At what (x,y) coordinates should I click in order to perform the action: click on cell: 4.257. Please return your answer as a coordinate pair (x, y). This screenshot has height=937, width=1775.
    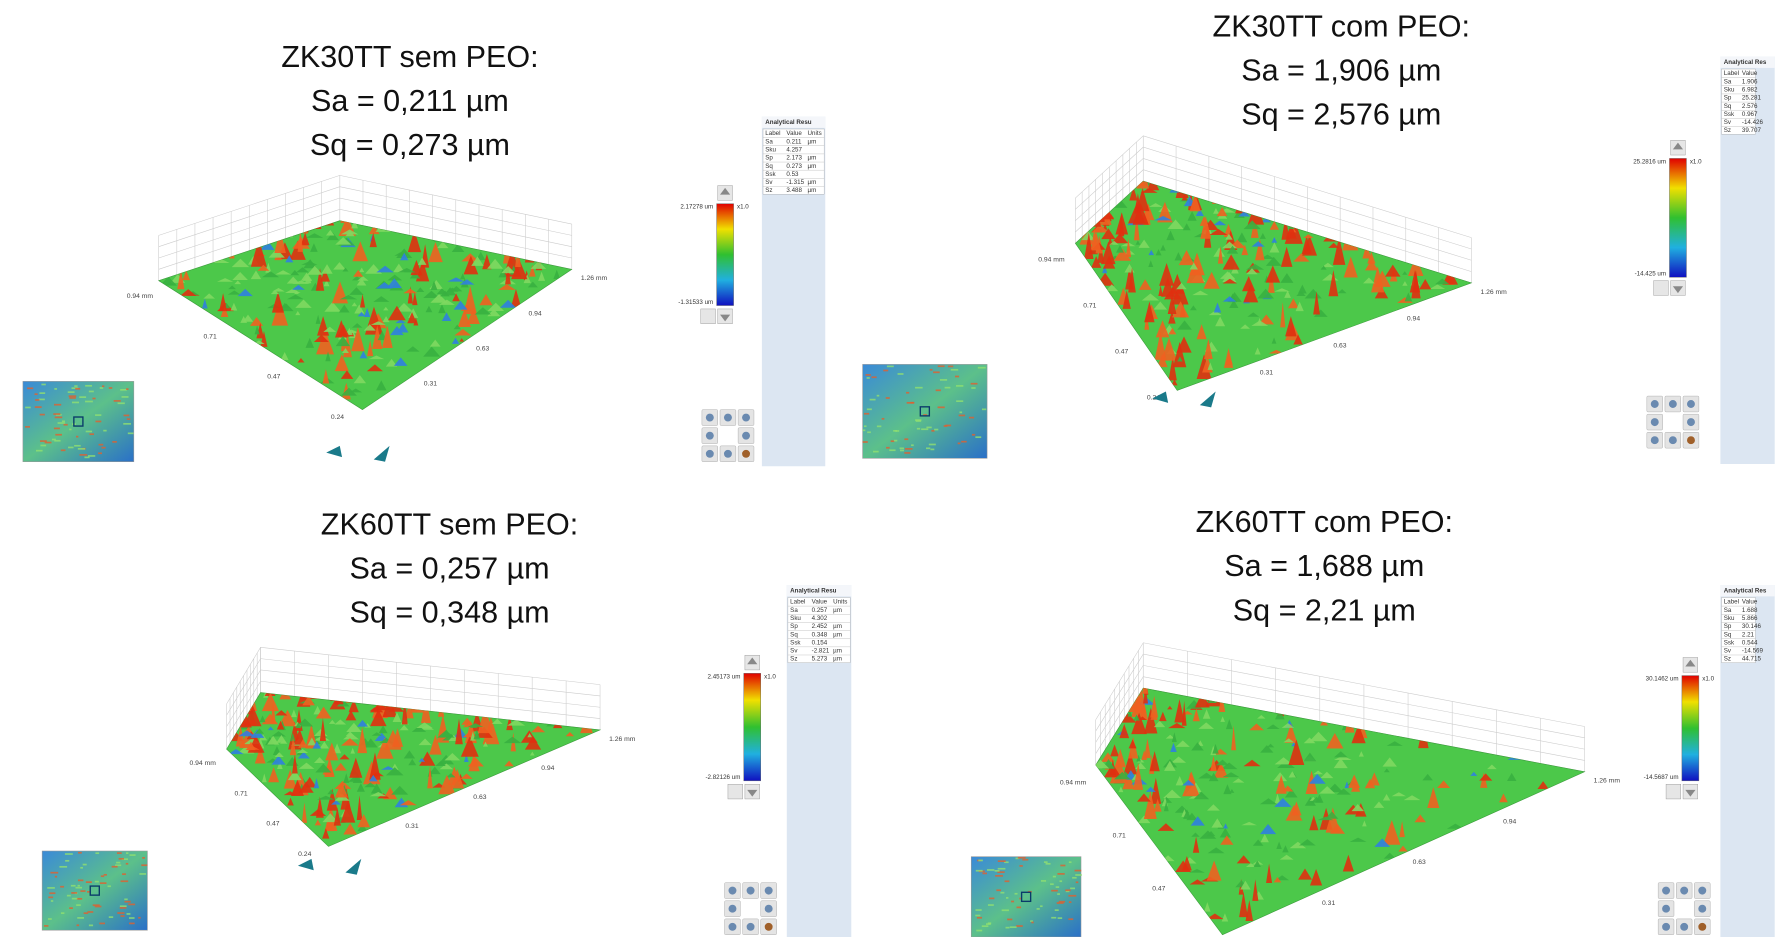
    Looking at the image, I should click on (794, 149).